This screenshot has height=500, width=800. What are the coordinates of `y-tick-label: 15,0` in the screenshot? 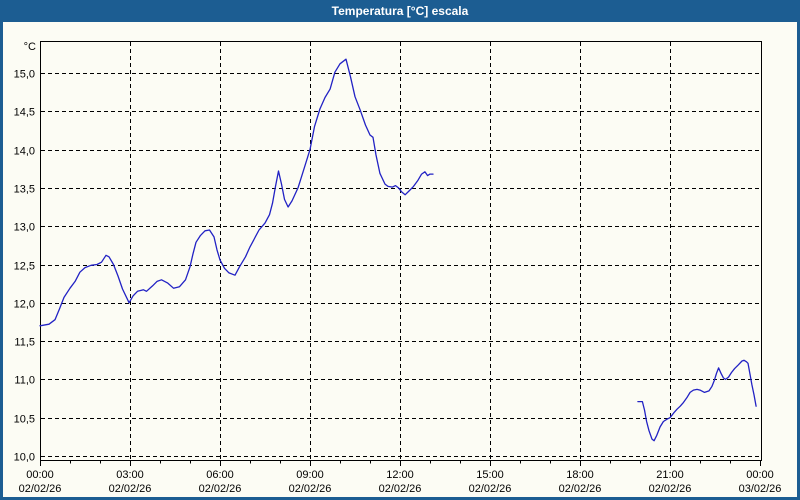 It's located at (24, 75).